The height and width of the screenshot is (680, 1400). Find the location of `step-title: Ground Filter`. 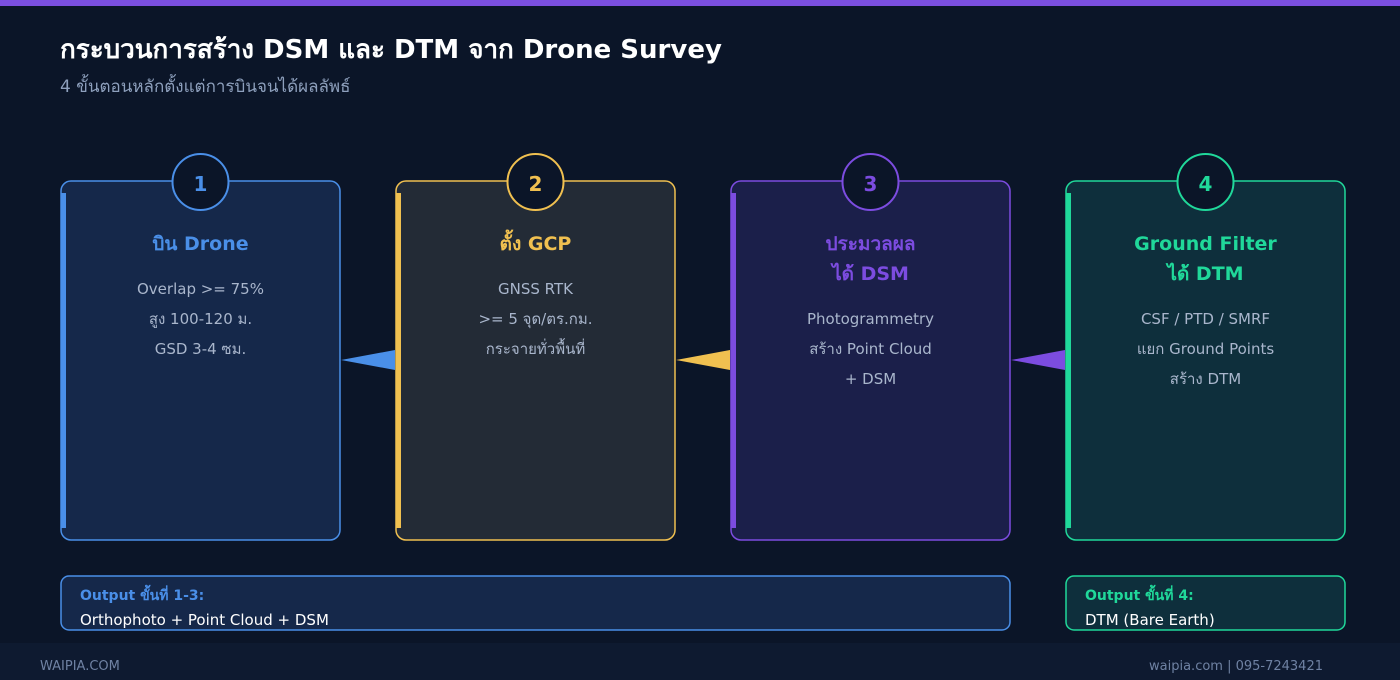

step-title: Ground Filter is located at coordinates (1205, 244).